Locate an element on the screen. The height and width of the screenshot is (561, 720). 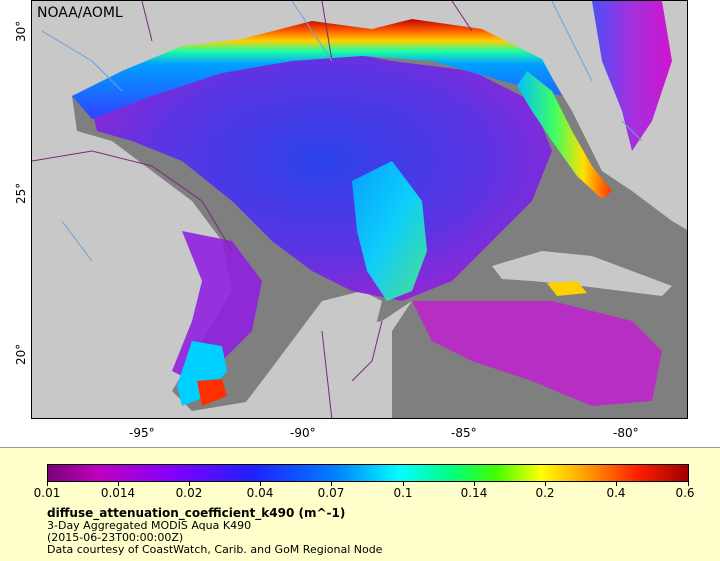
northern-shelf-water is located at coordinates (317, 69).